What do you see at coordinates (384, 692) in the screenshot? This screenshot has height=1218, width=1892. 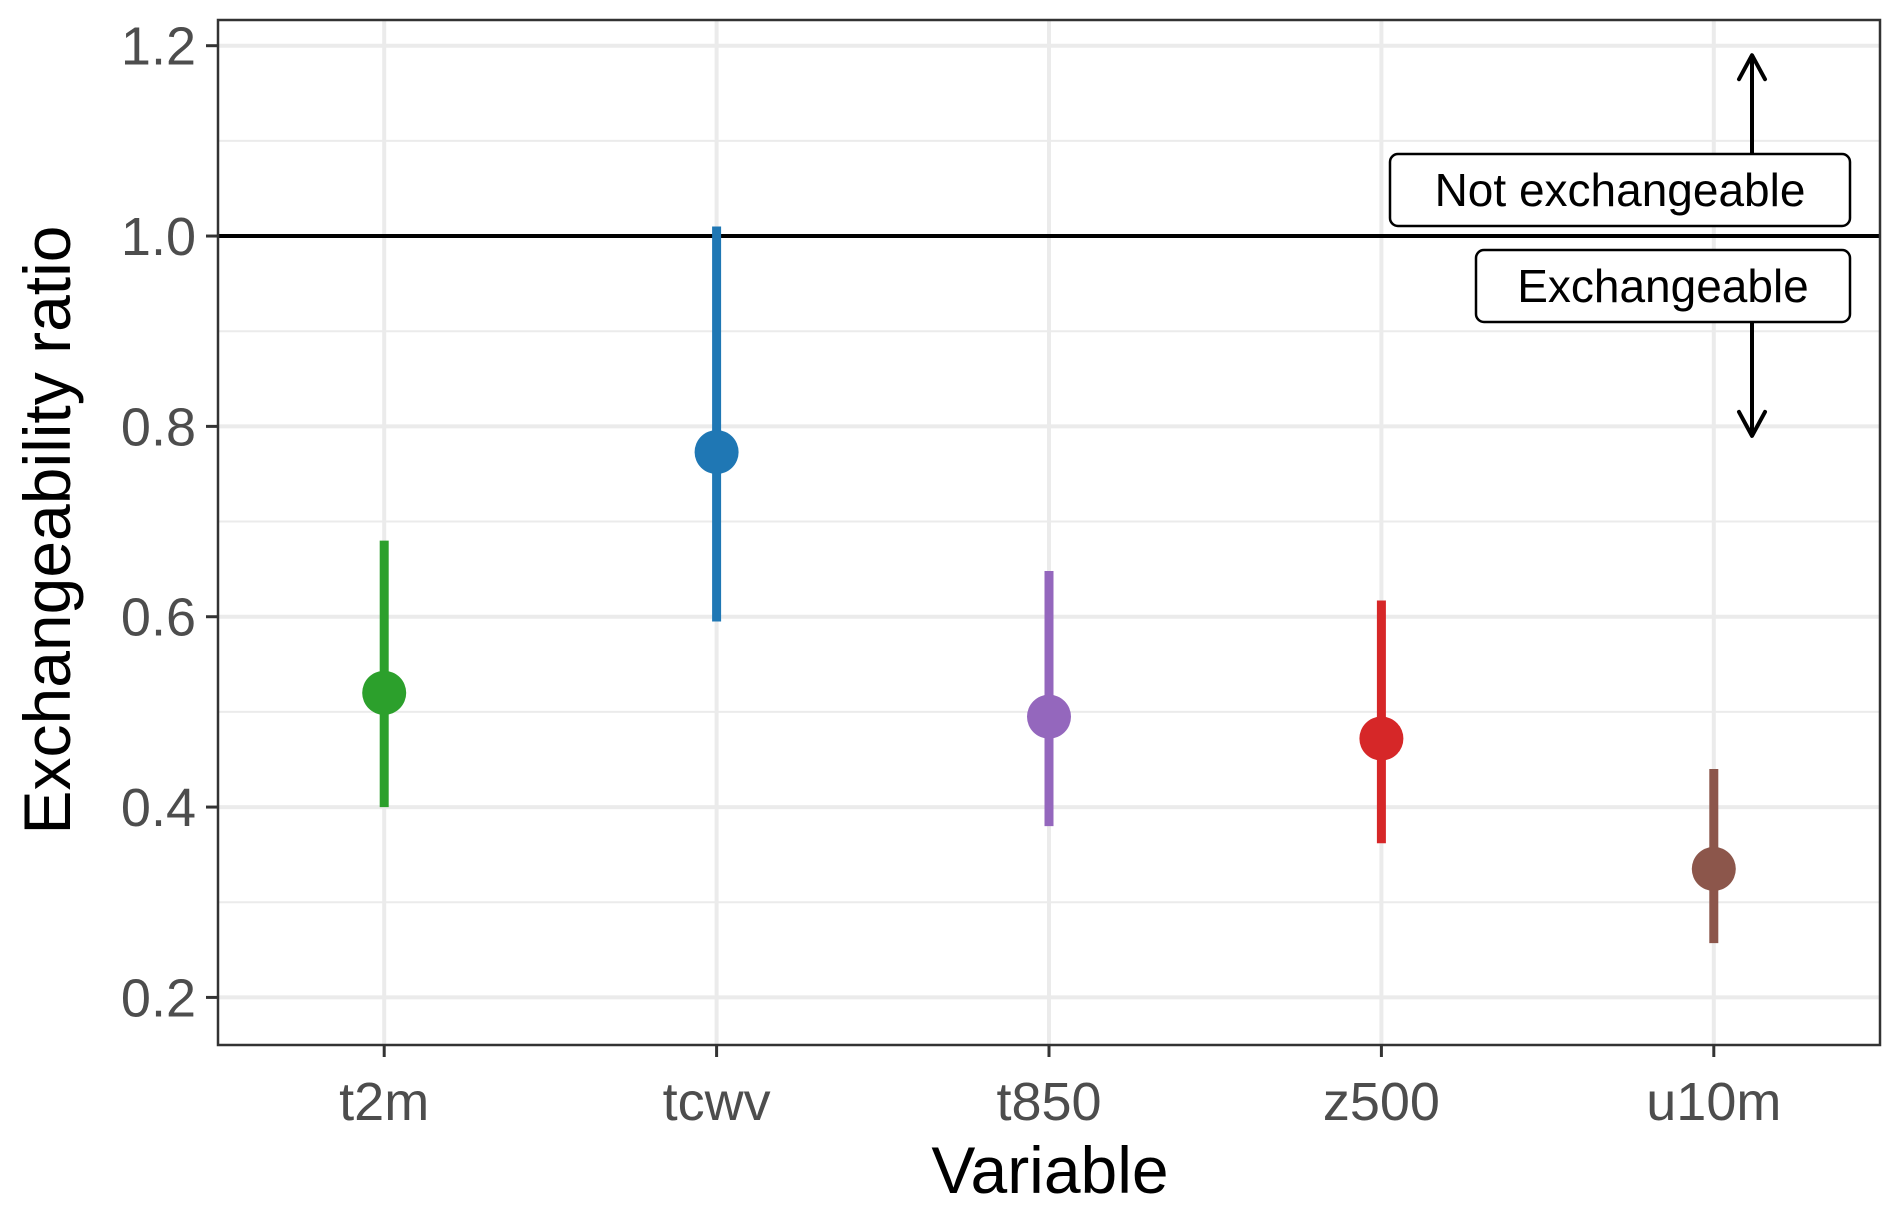 I see `data-point-t2m` at bounding box center [384, 692].